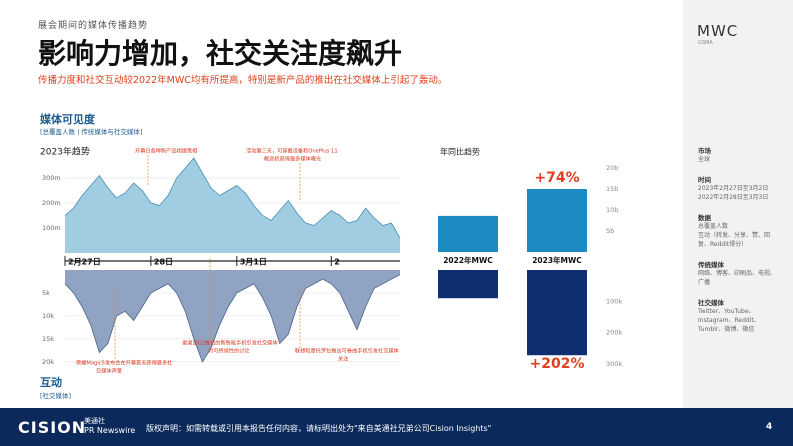 The image size is (793, 446). Describe the element at coordinates (704, 218) in the screenshot. I see `sidebar-heading: 数据` at that location.